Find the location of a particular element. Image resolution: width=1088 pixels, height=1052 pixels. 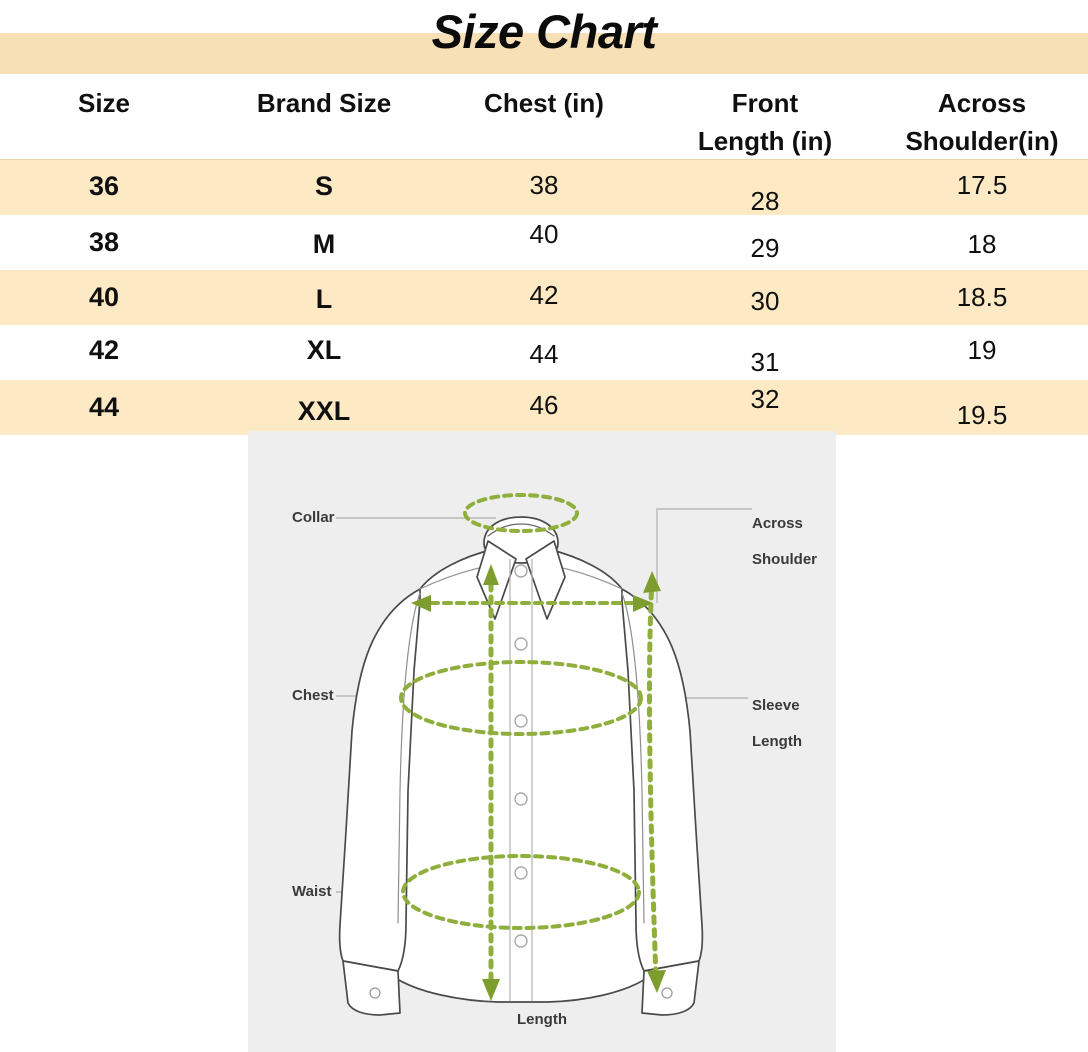

sleeve-length-label-line1: Sleeve is located at coordinates (776, 705).